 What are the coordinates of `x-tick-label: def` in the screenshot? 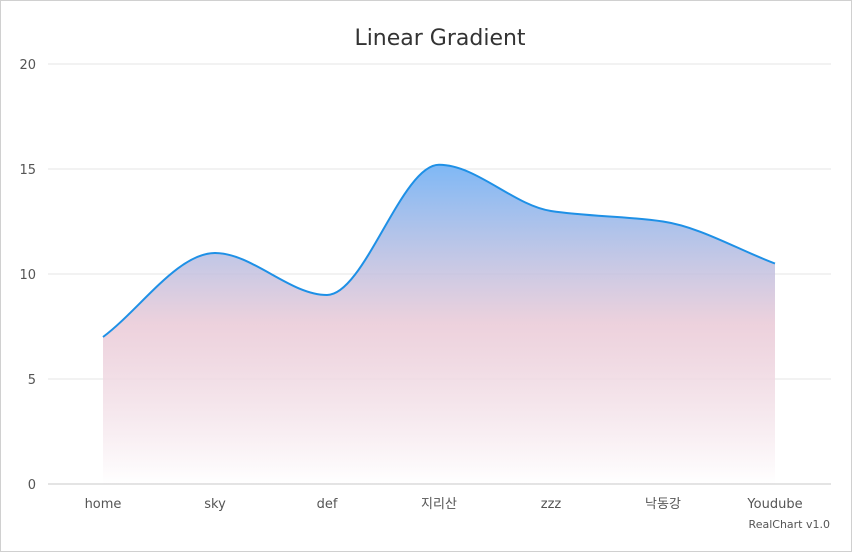 It's located at (327, 504).